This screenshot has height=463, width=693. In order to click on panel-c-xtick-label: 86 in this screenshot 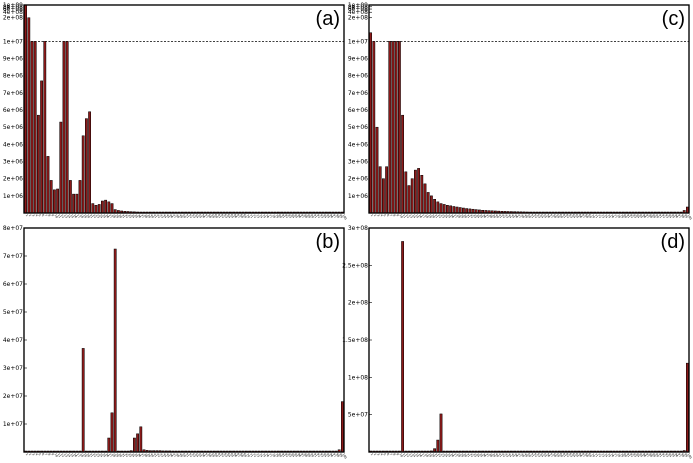, I will do `click(644, 216)`.